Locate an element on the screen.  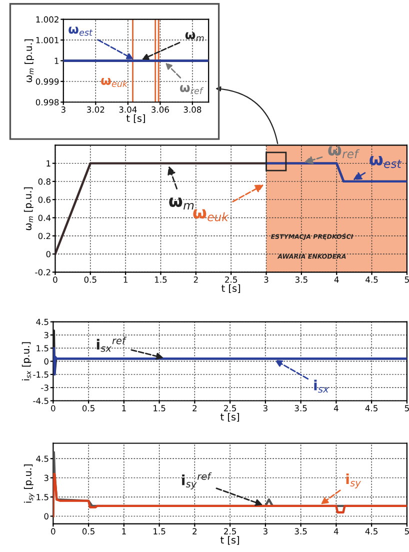
y-tick-label: 1.001 is located at coordinates (47, 40).